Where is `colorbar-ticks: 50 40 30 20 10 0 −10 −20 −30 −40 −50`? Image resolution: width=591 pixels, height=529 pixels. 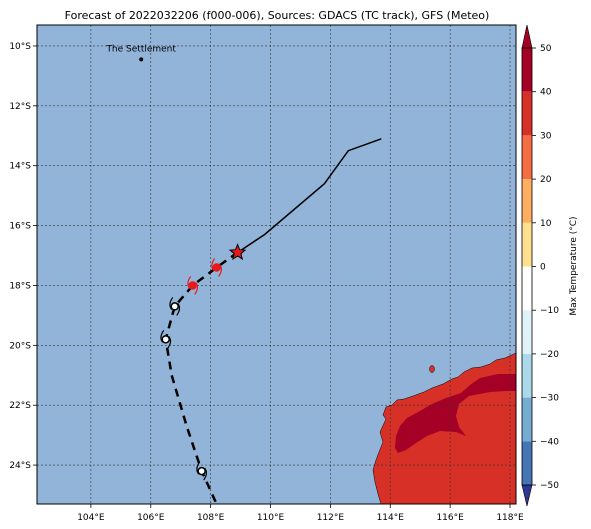 colorbar-ticks: 50 40 30 20 10 0 −10 −20 −30 −40 −50 is located at coordinates (545, 267).